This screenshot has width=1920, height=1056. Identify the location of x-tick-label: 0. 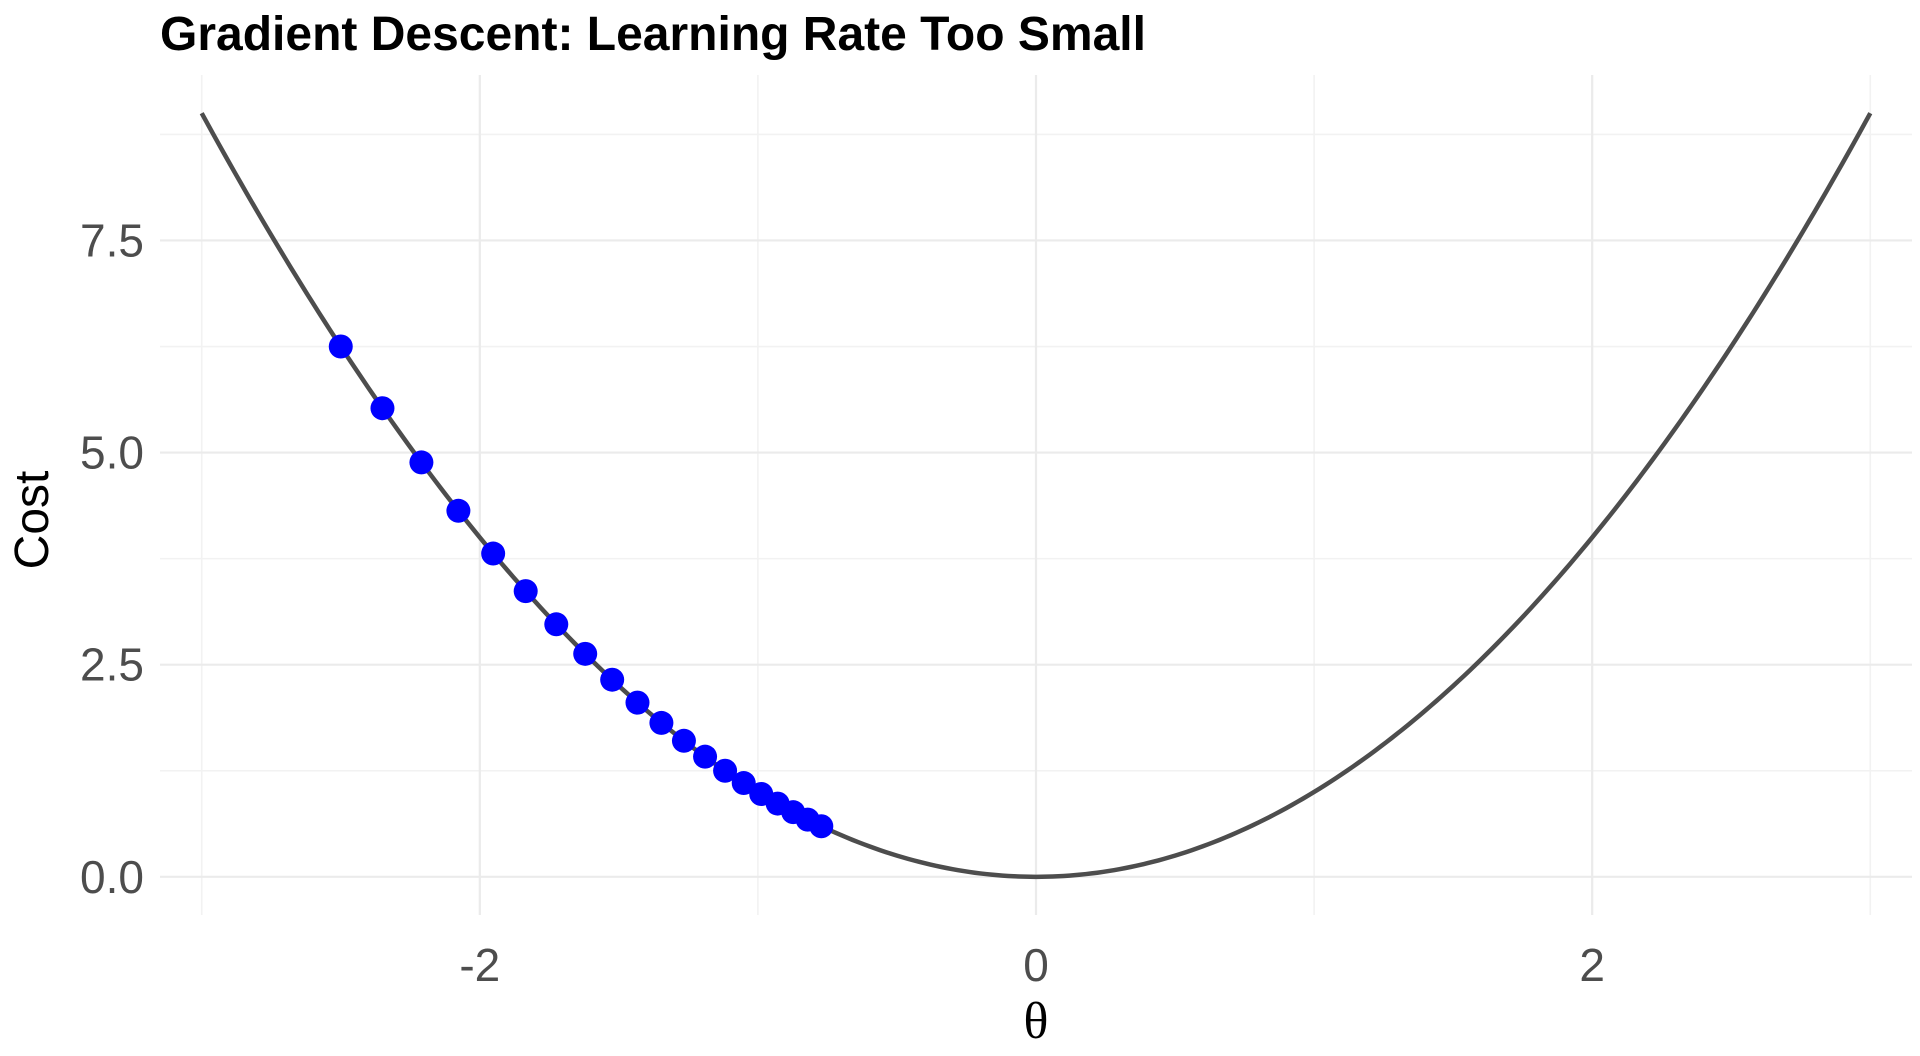
(1036, 965).